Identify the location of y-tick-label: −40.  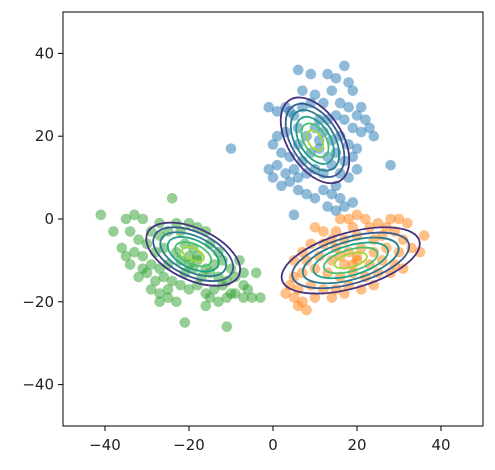
(38, 385).